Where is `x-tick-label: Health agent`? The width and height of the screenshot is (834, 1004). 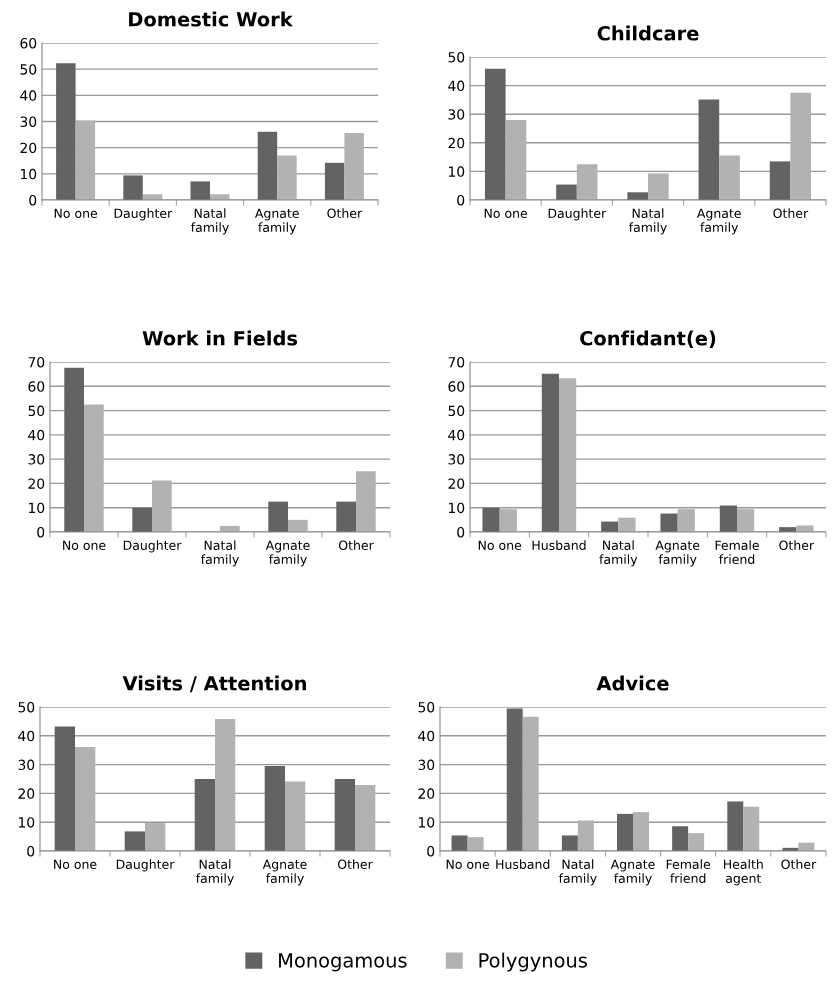 x-tick-label: Health agent is located at coordinates (743, 872).